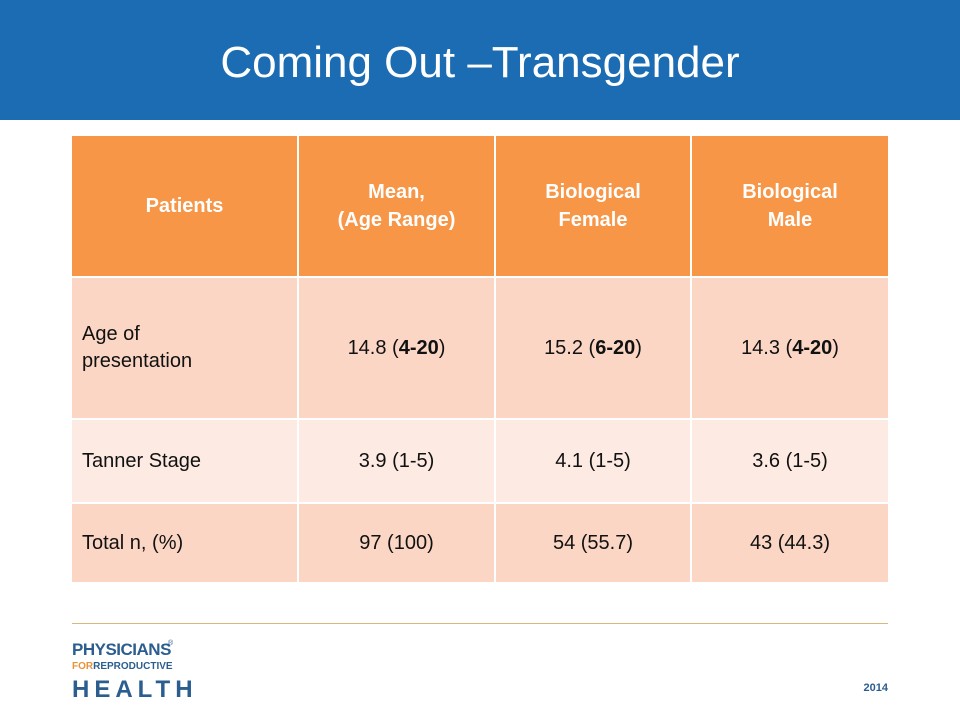 The width and height of the screenshot is (960, 720). I want to click on row-label-tanner-stage: Tanner Stage, so click(185, 461).